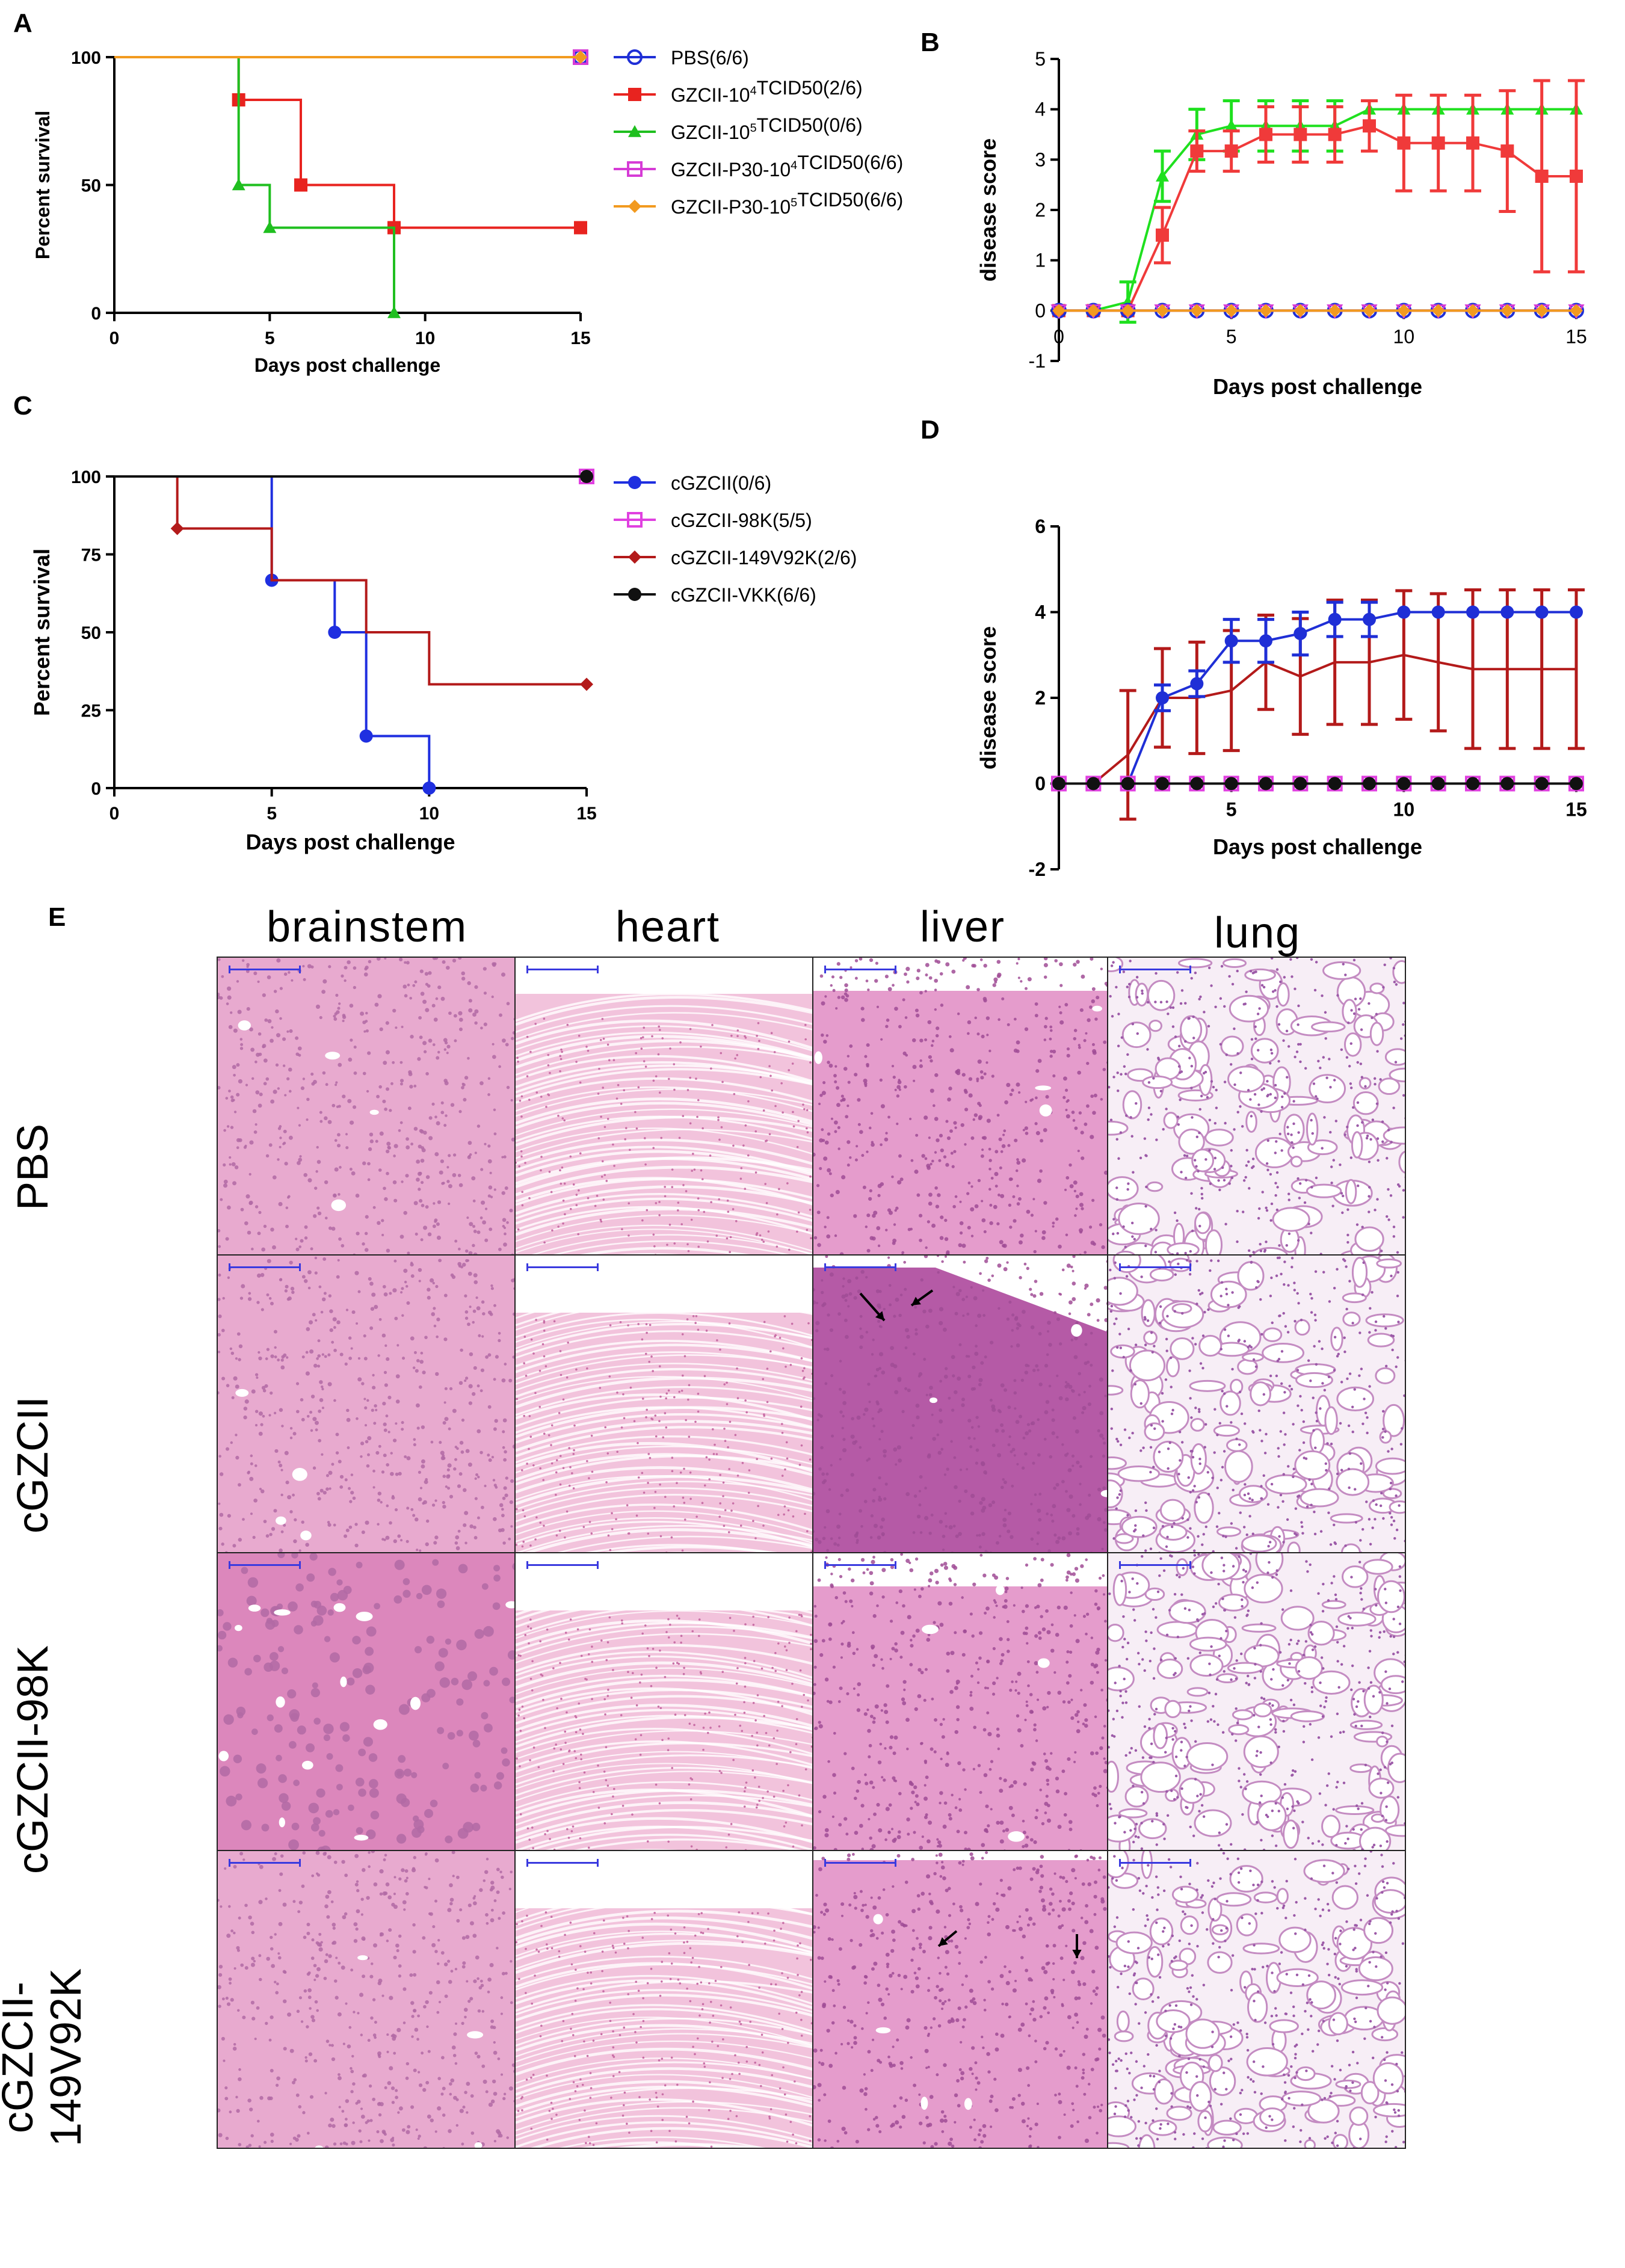 This screenshot has width=1625, height=2268. I want to click on scale-bar, so click(265, 969).